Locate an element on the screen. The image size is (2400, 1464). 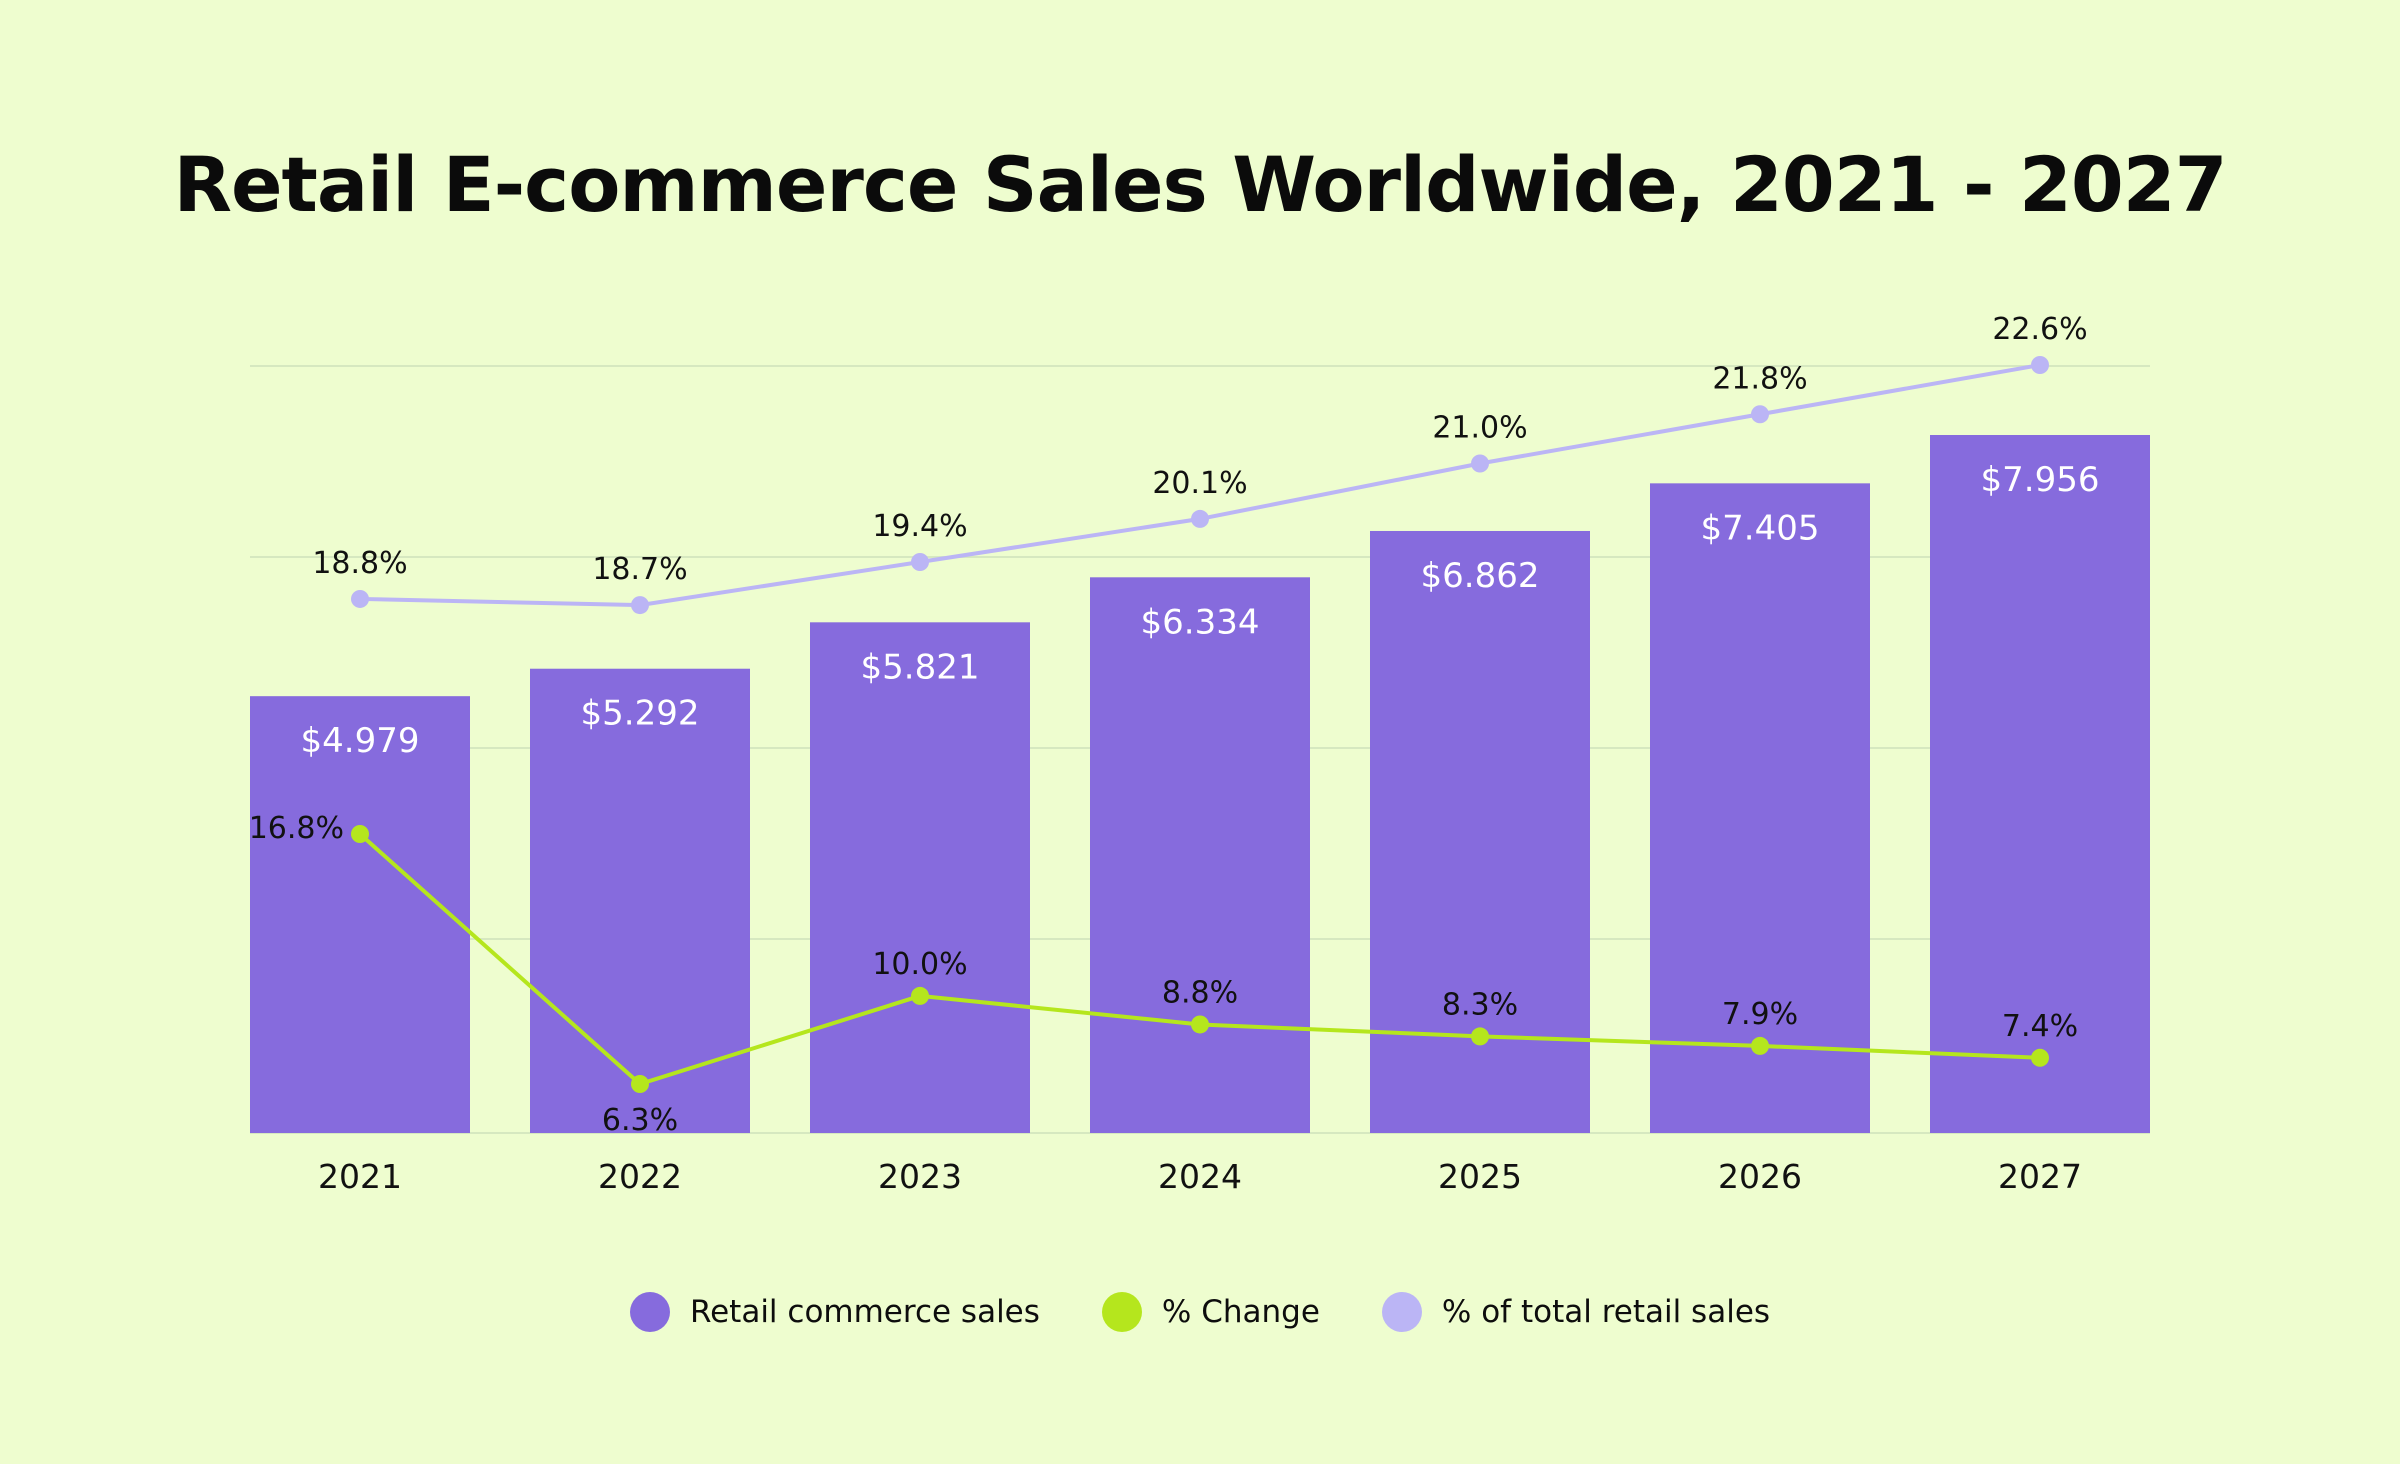
change-label-2027: 7.4% is located at coordinates (2040, 1026).